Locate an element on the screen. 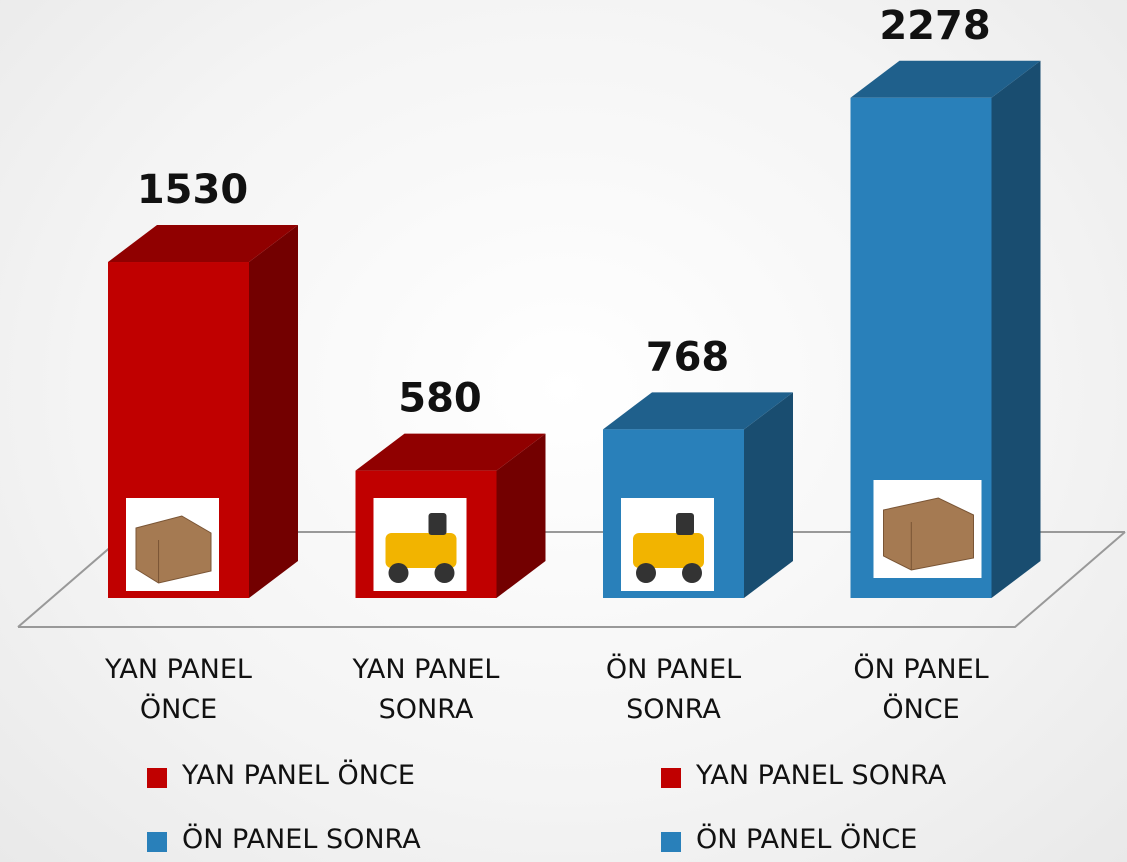  floor-front is located at coordinates (572, 579).